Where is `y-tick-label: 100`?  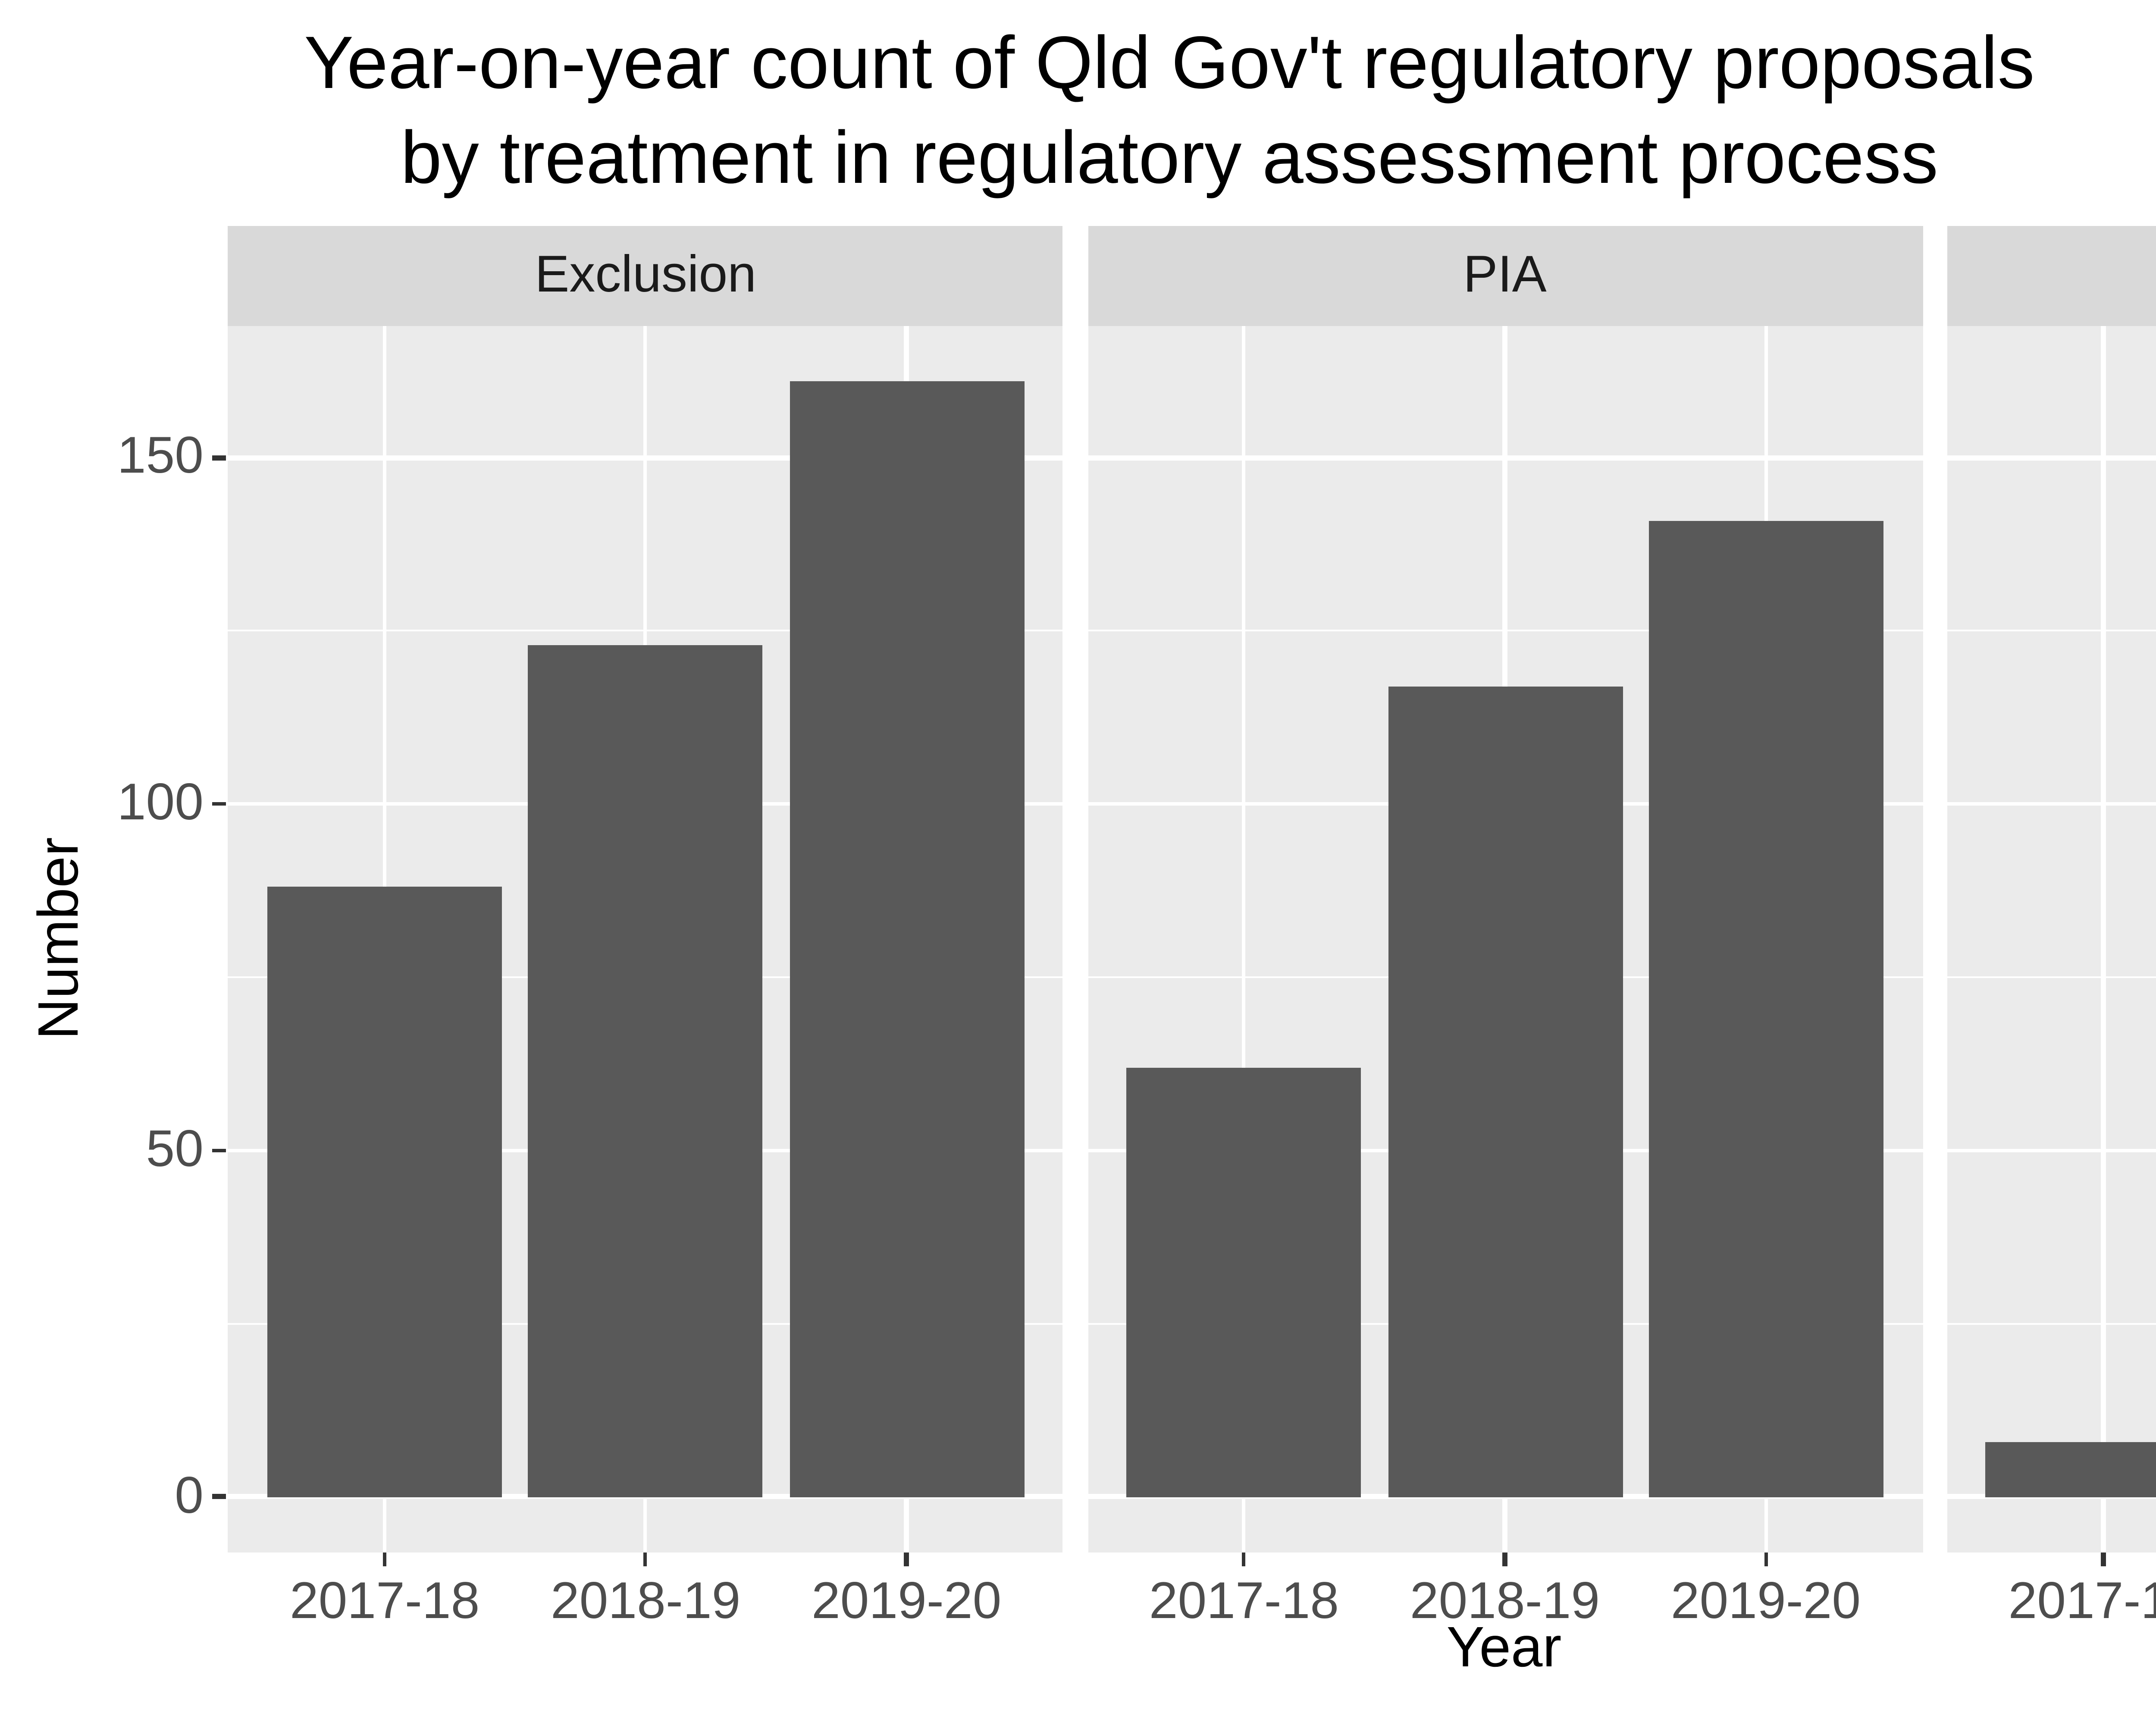
y-tick-label: 100 is located at coordinates (160, 804).